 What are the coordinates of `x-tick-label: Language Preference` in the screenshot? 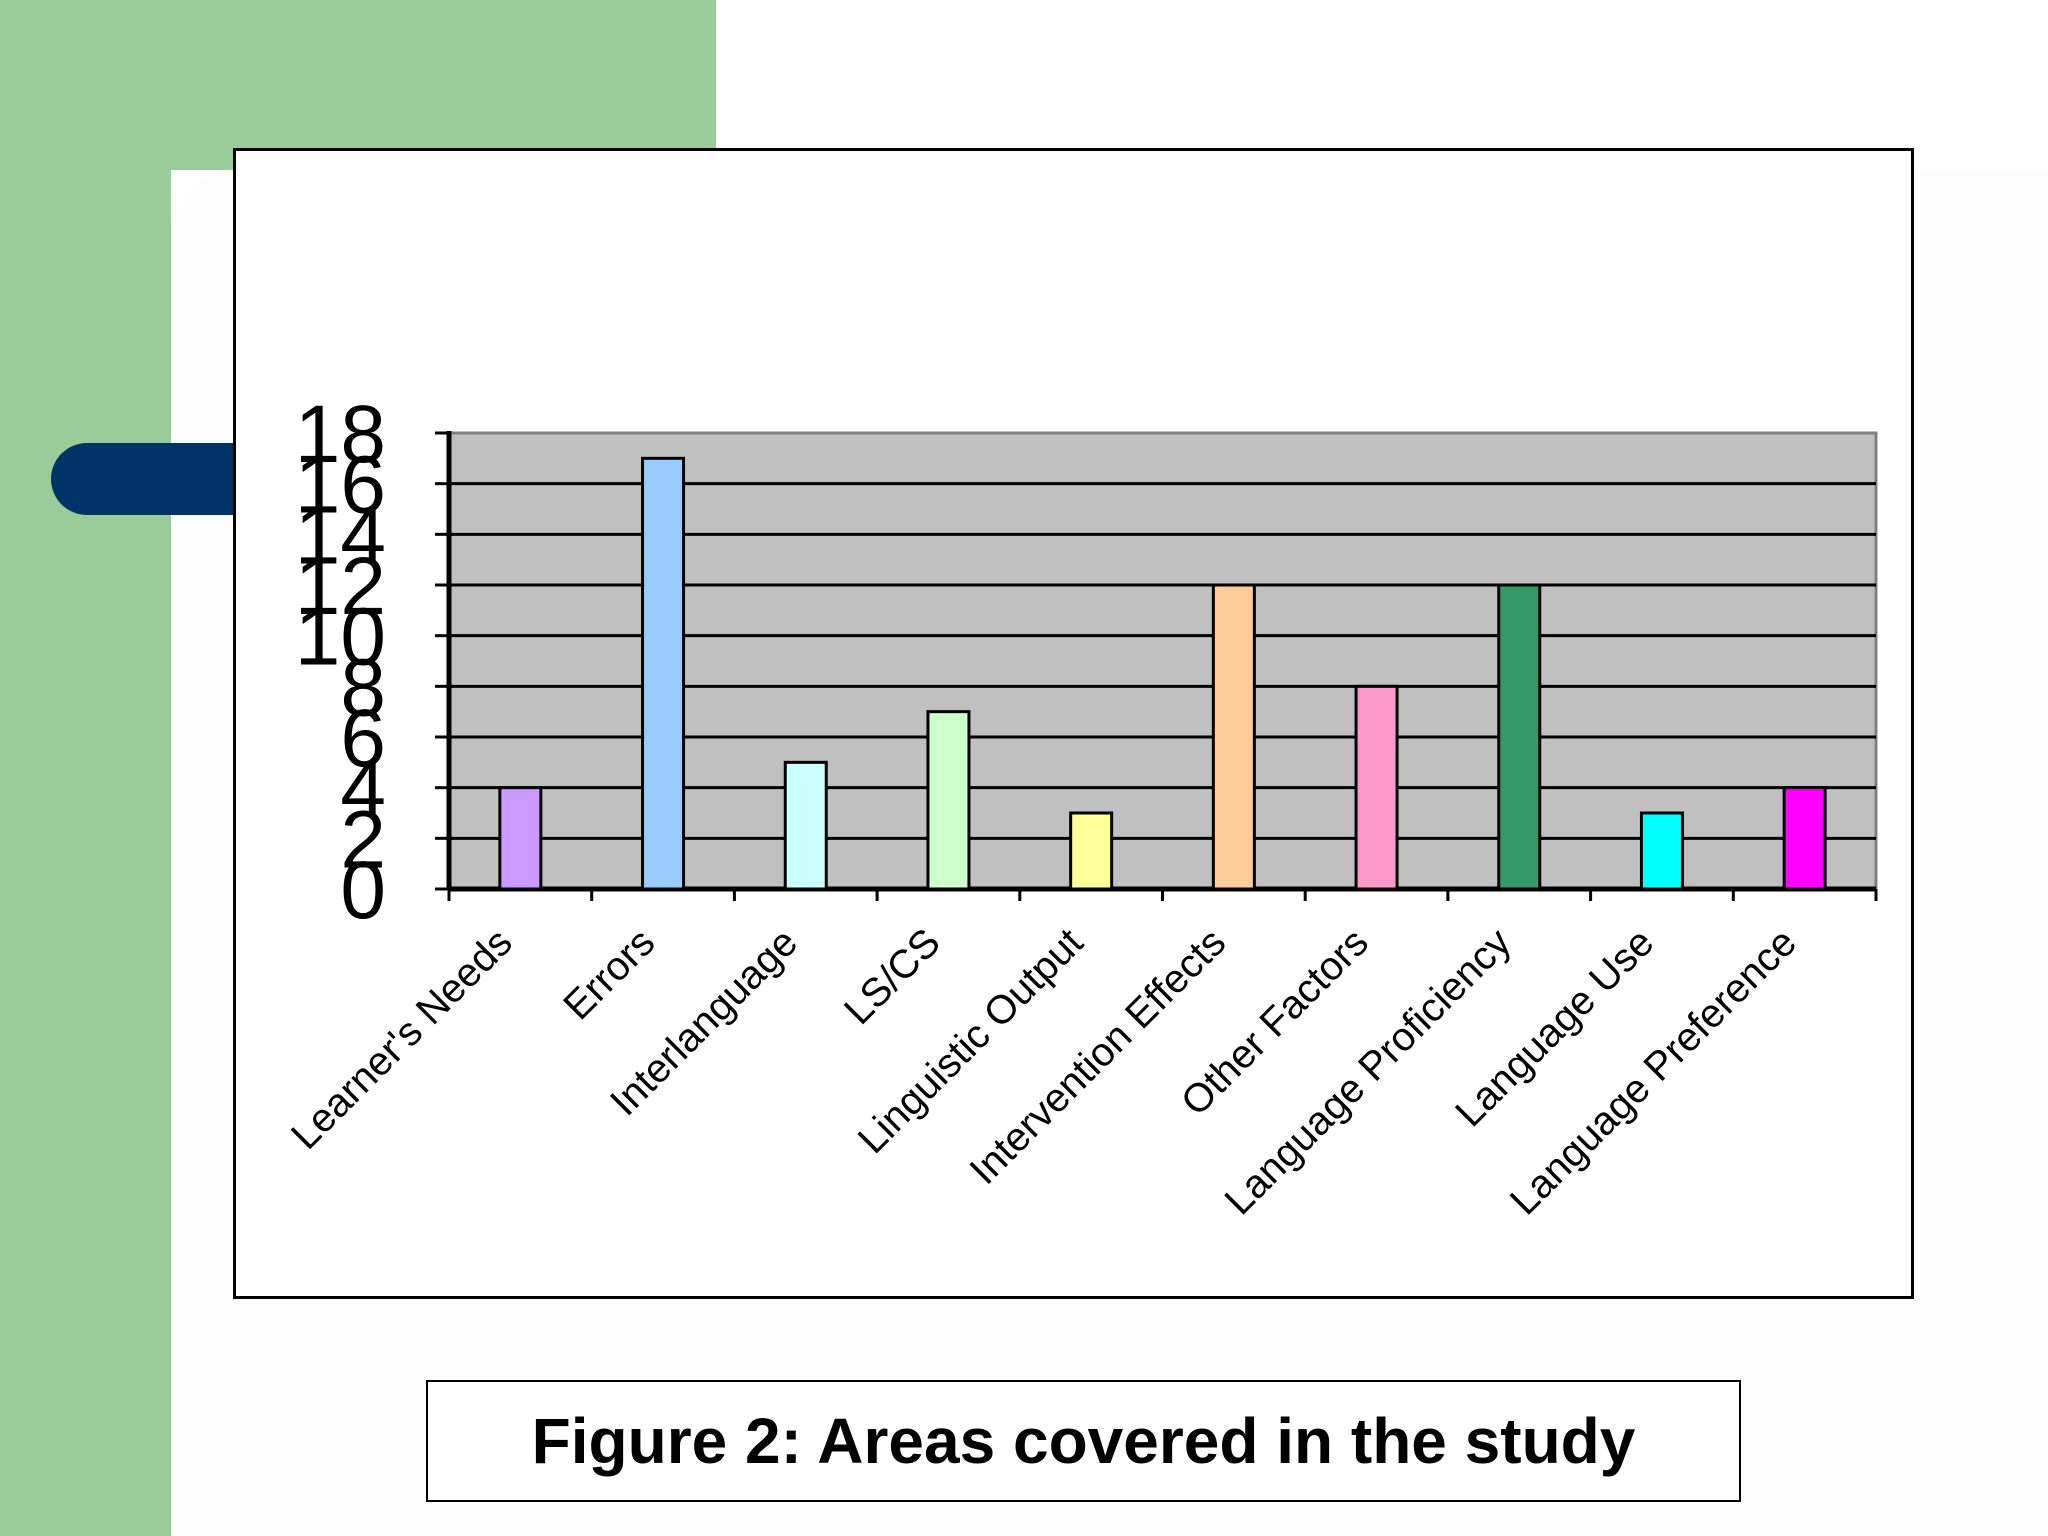 It's located at (1653, 1071).